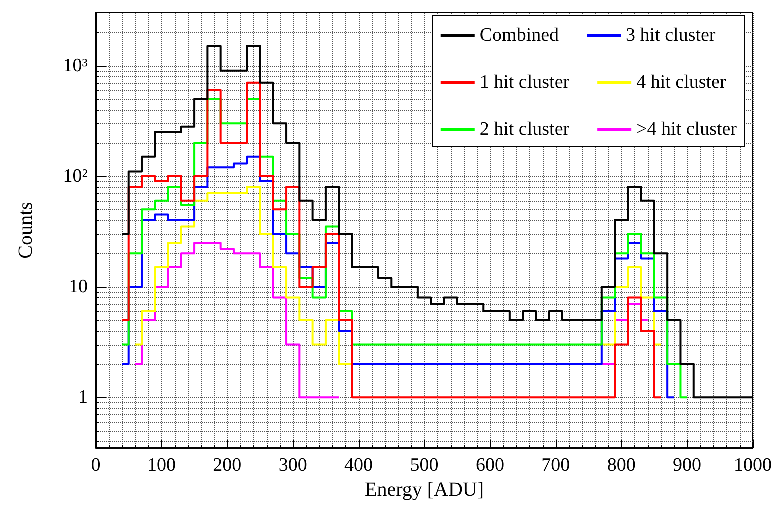  Describe the element at coordinates (26, 230) in the screenshot. I see `y-axis-title: Counts` at that location.